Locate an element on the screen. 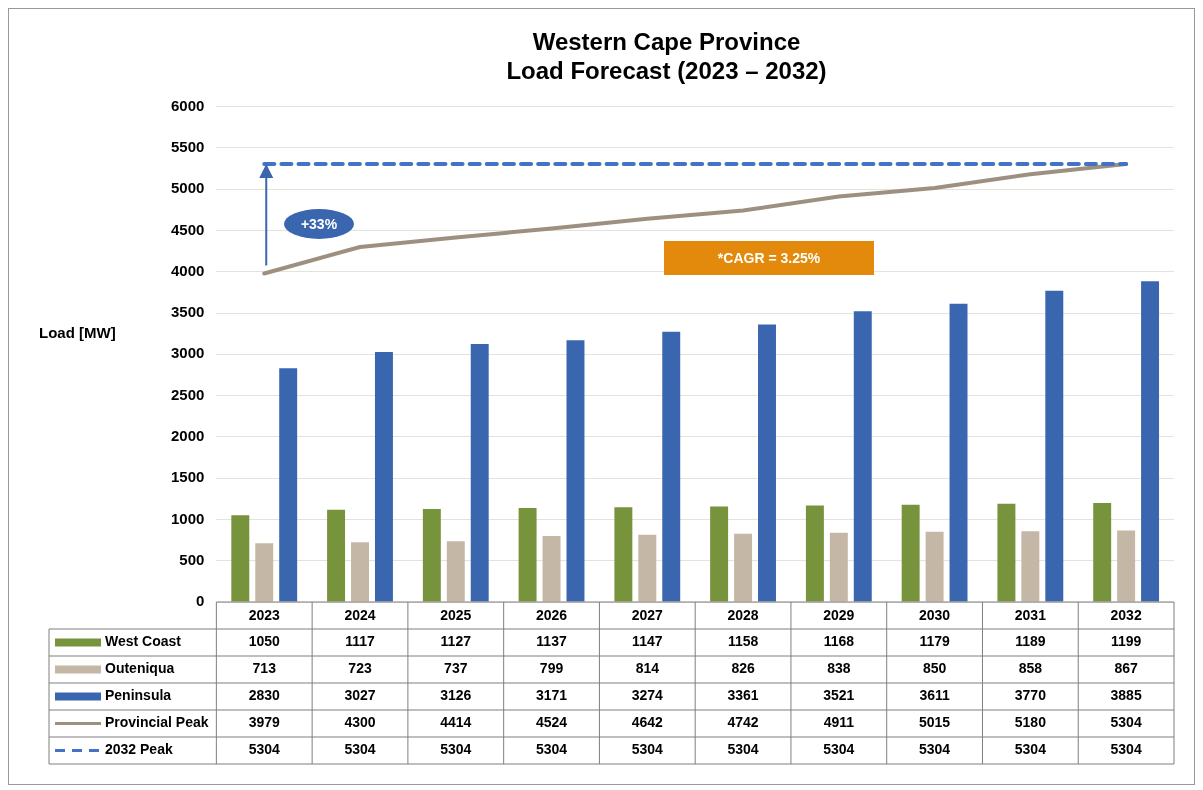  chart-title: Western Cape Province Load Forecast (2023 – 2032) is located at coordinates (666, 56).